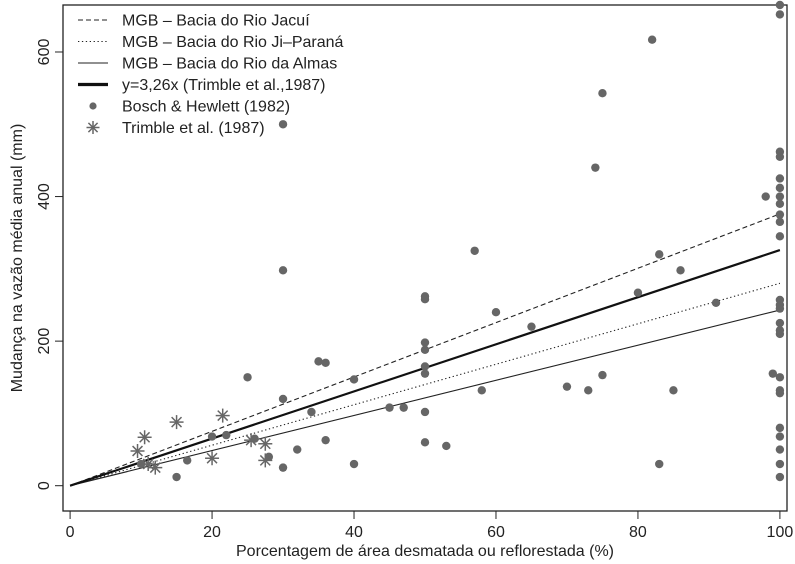 This screenshot has height=564, width=795. What do you see at coordinates (212, 532) in the screenshot?
I see `x-tick-label: 20` at bounding box center [212, 532].